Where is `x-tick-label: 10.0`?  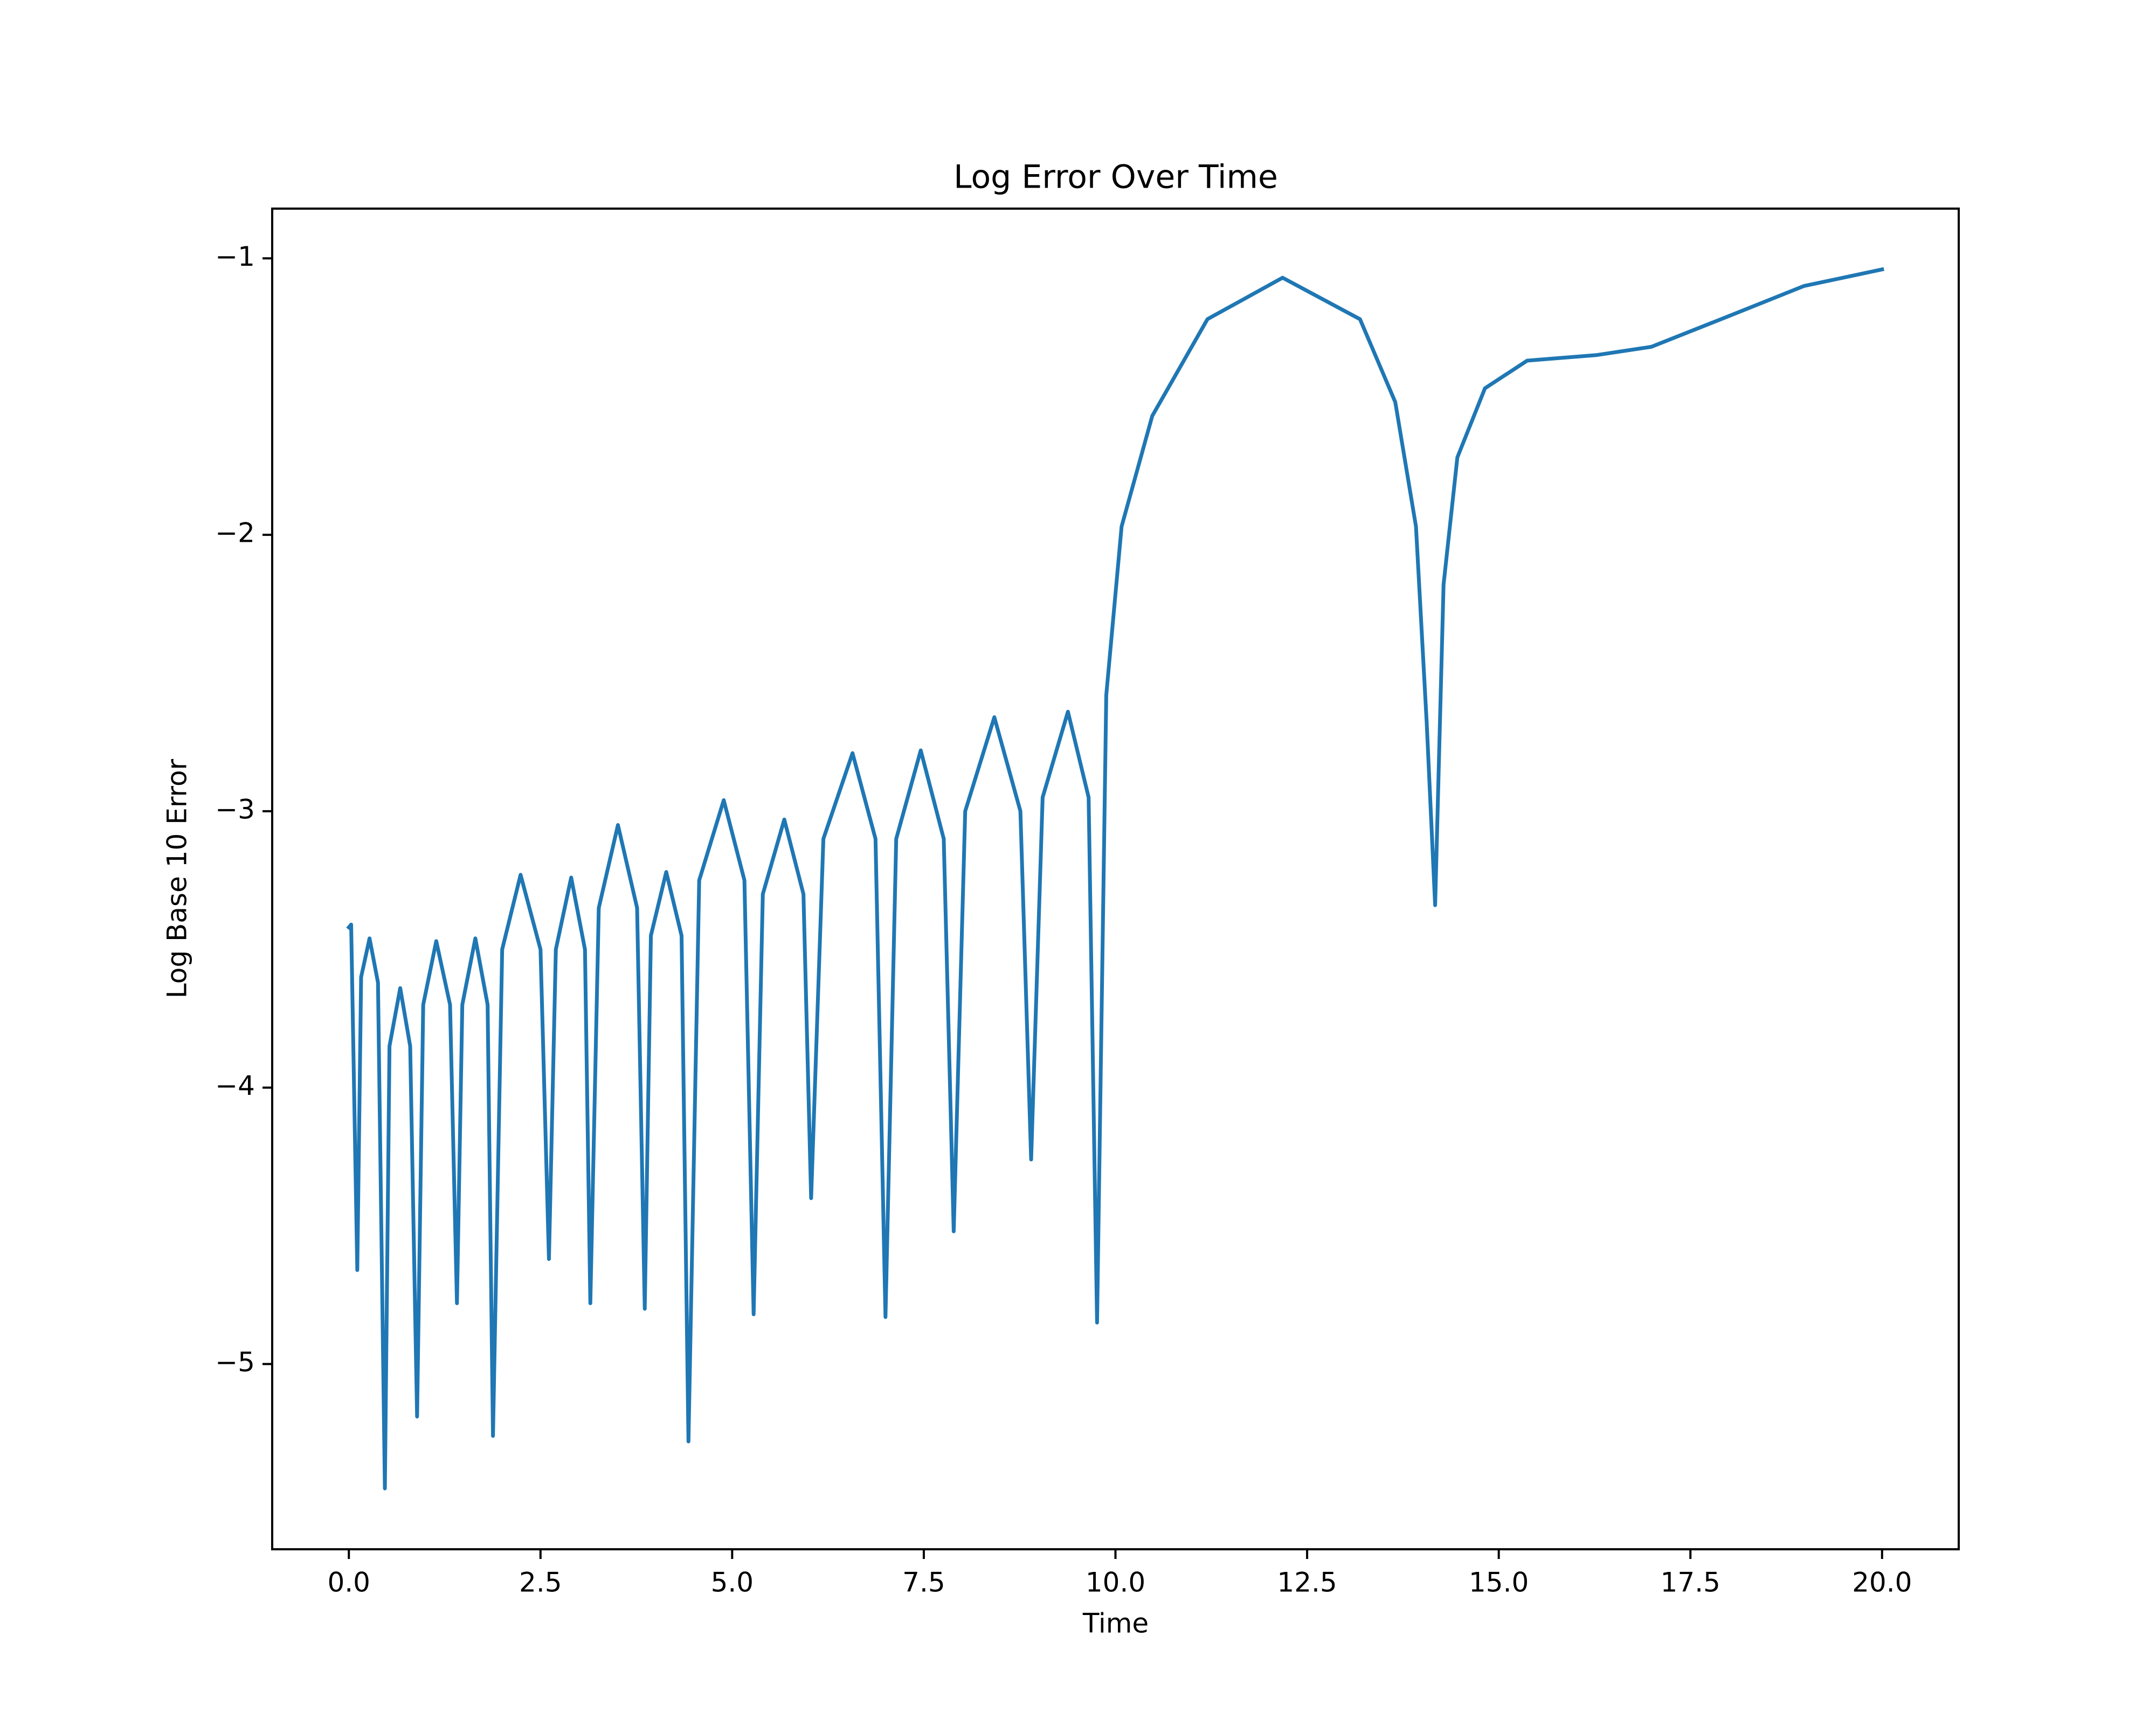
x-tick-label: 10.0 is located at coordinates (1115, 1582).